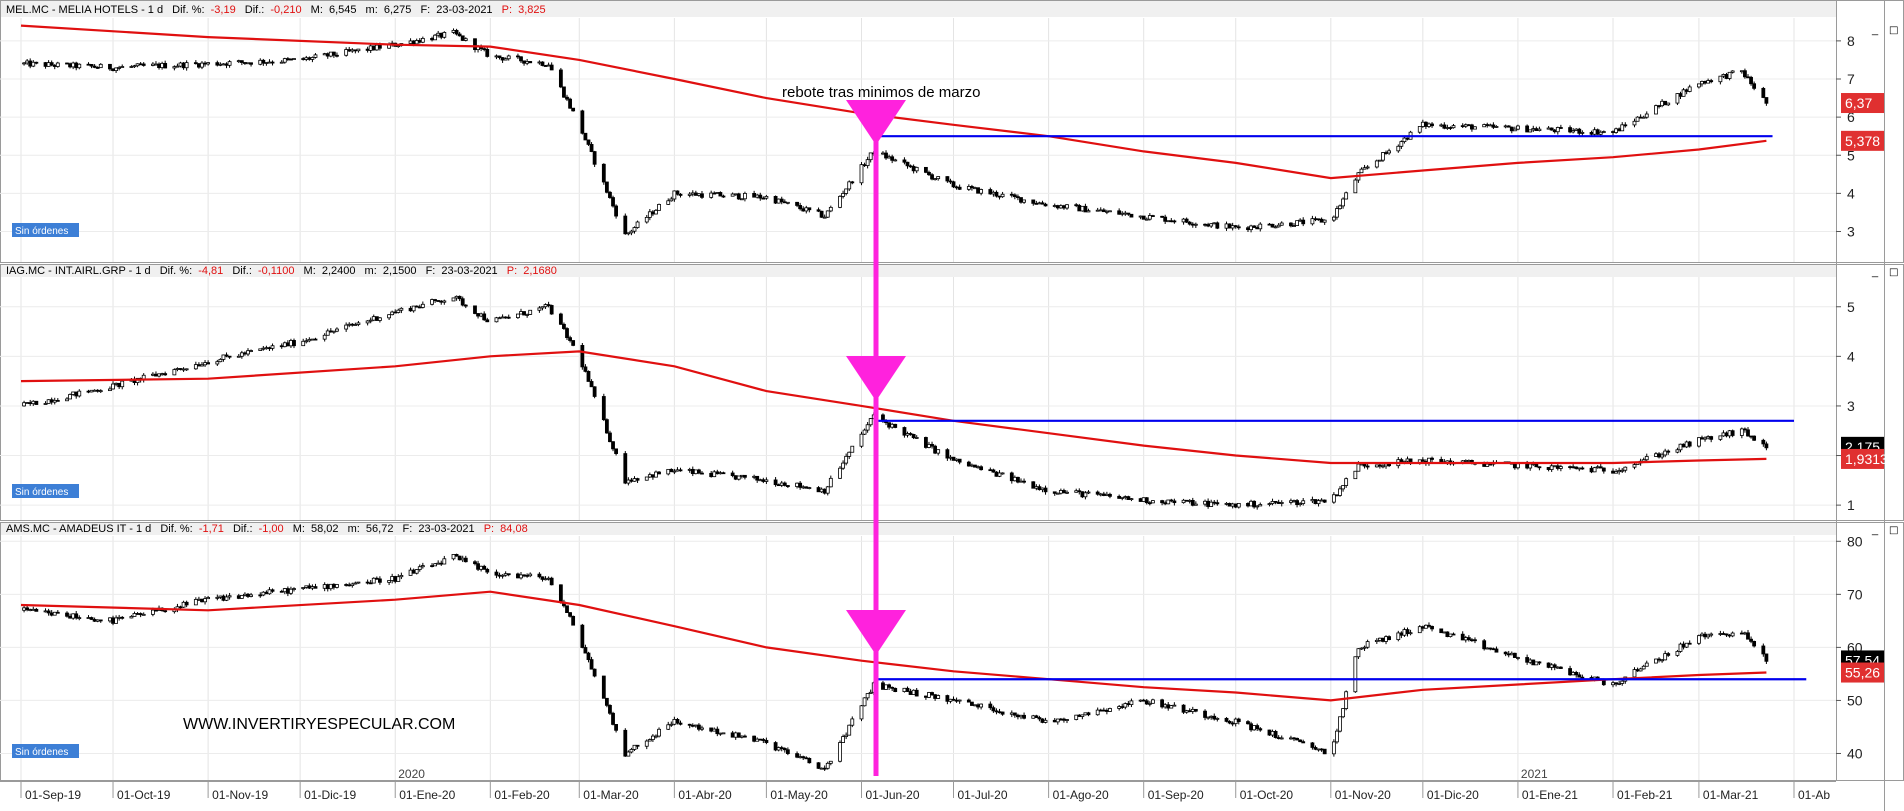 This screenshot has width=1904, height=811. Describe the element at coordinates (1851, 79) in the screenshot. I see `panel-1-y-tick-label: 7` at that location.